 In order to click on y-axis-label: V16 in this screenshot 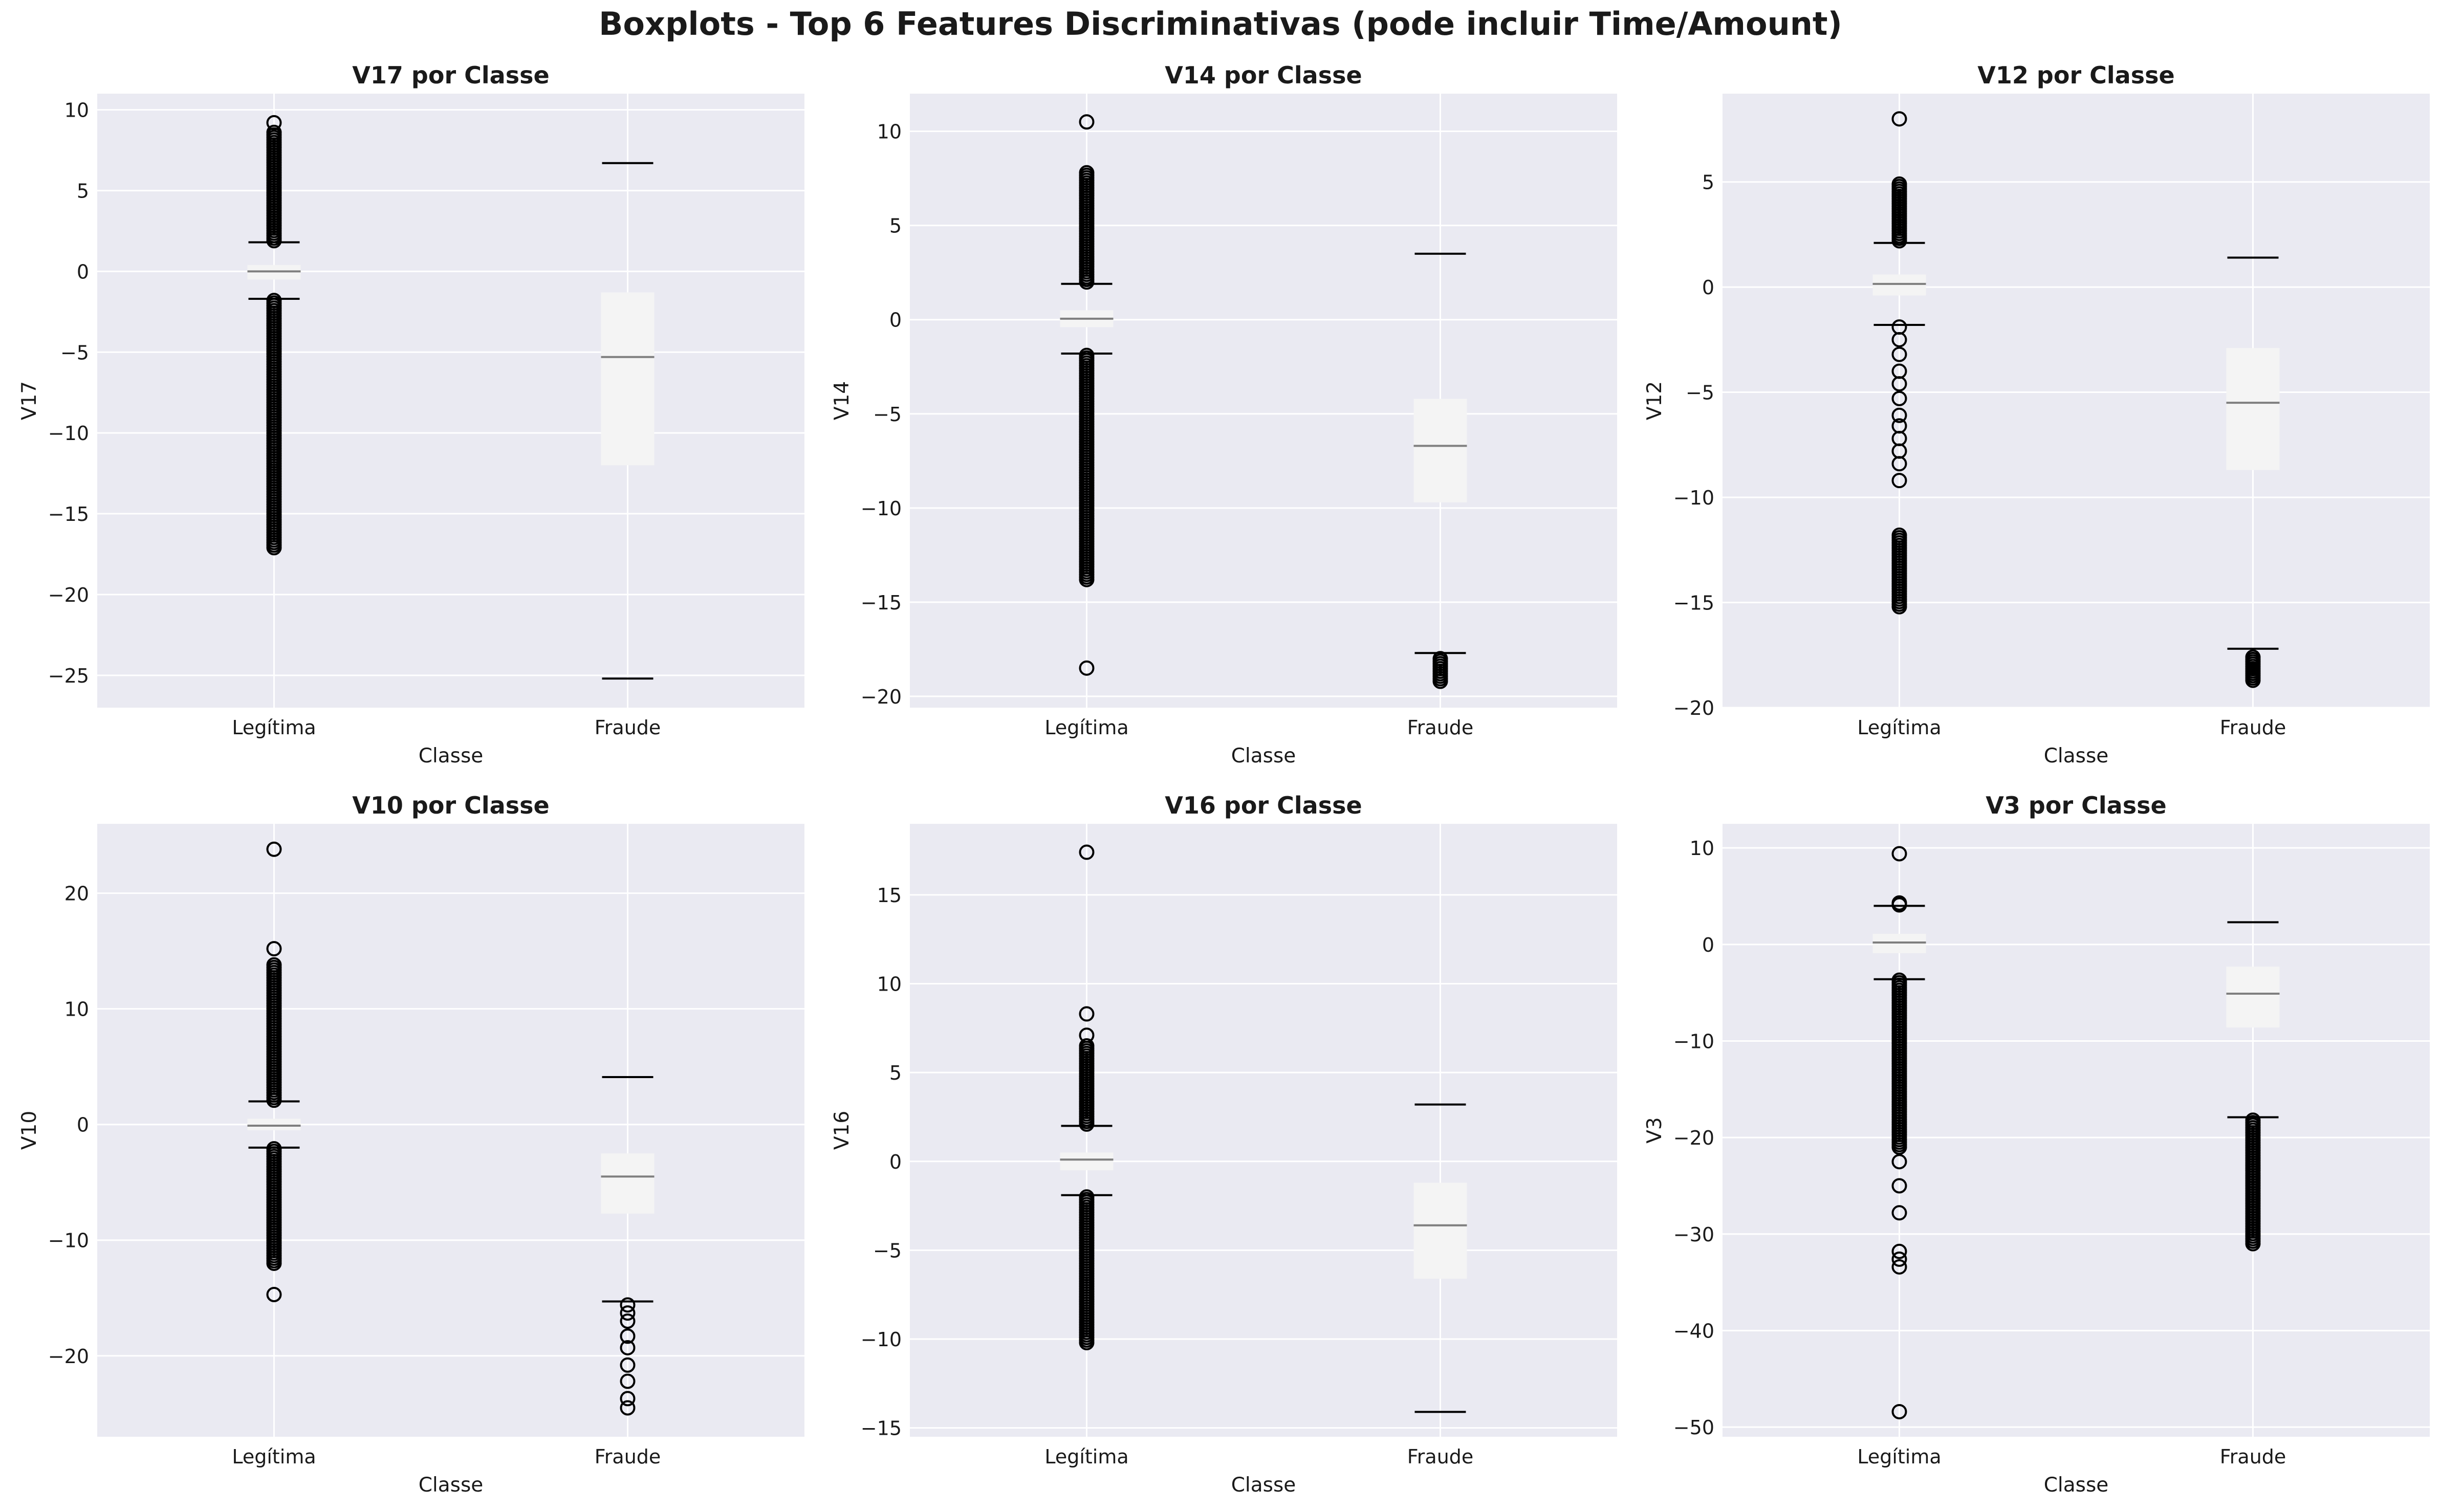, I will do `click(842, 1130)`.